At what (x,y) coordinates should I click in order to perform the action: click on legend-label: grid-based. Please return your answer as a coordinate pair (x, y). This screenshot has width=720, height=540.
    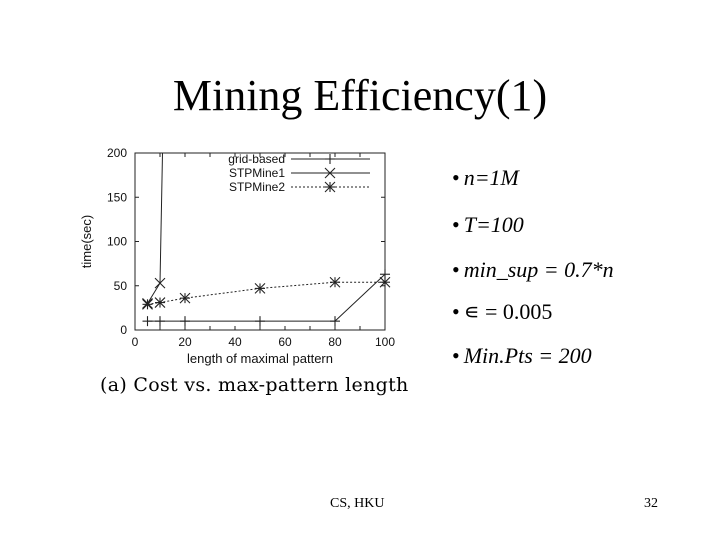
    Looking at the image, I should click on (256, 159).